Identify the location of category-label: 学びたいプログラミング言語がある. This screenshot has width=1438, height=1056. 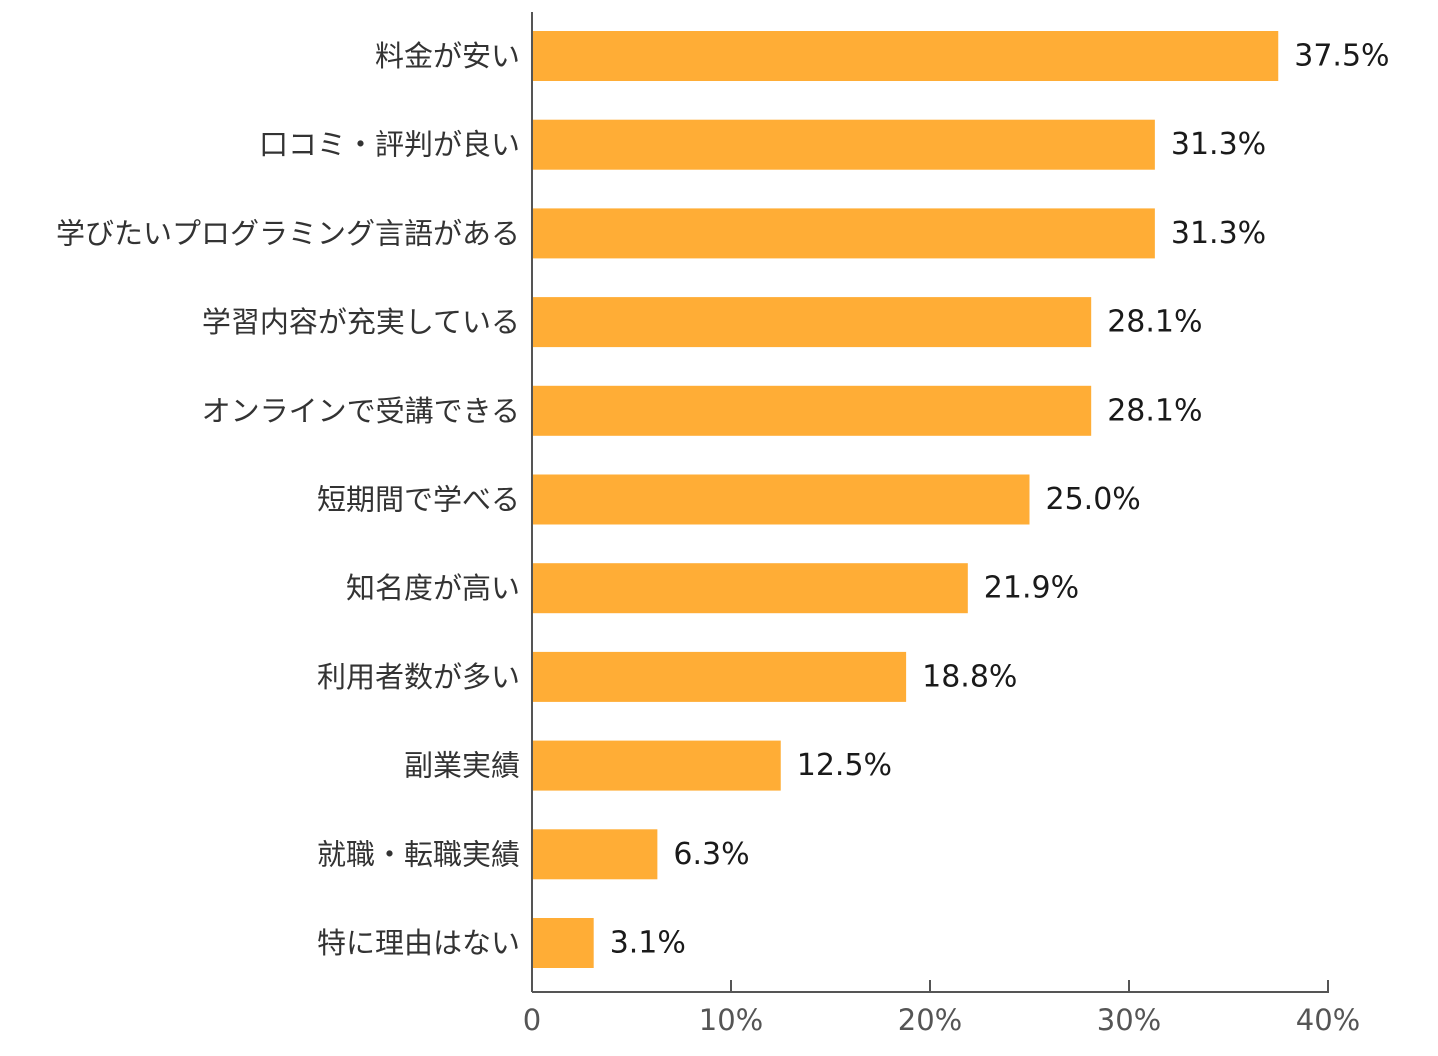
(288, 233).